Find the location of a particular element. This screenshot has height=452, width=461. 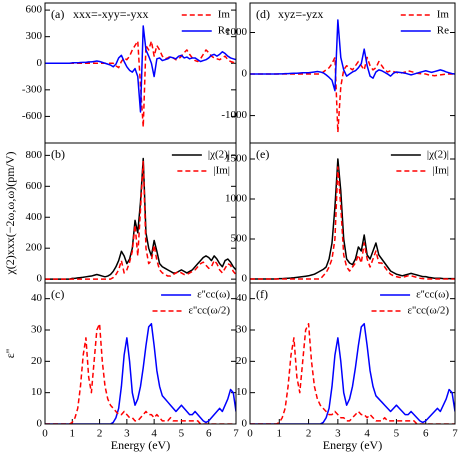

y-tick-label: 1500 is located at coordinates (236, 159).